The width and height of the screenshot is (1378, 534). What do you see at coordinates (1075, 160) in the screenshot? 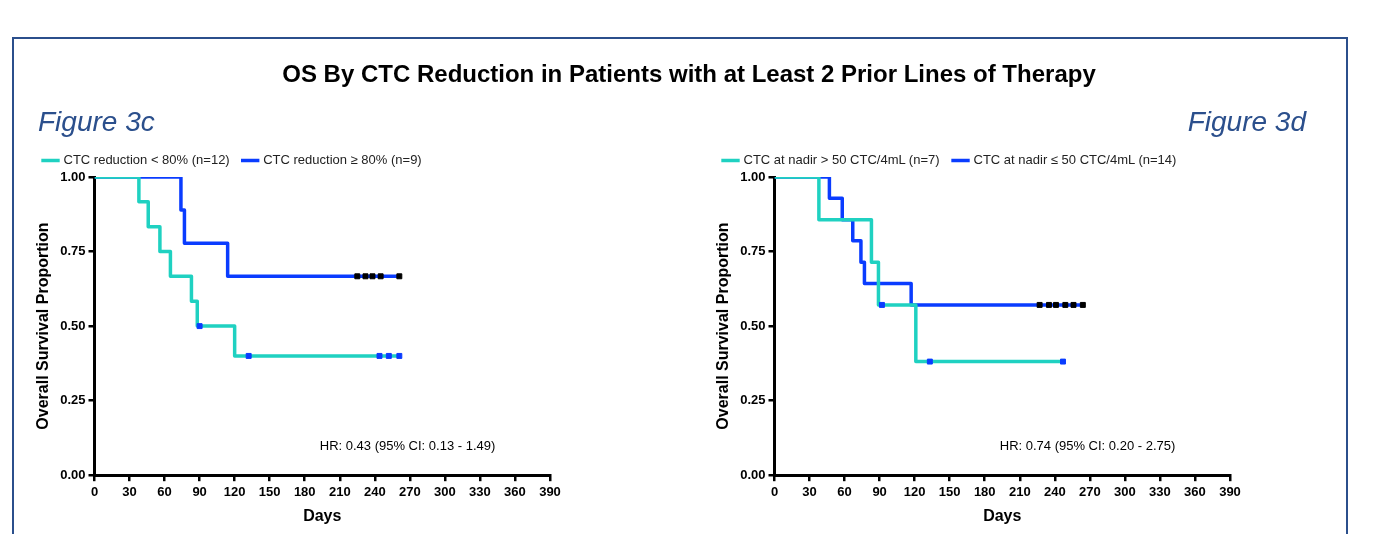
I see `legend-label: CTC at nadir ≤ 50 CTC/4mL (n=14)` at bounding box center [1075, 160].